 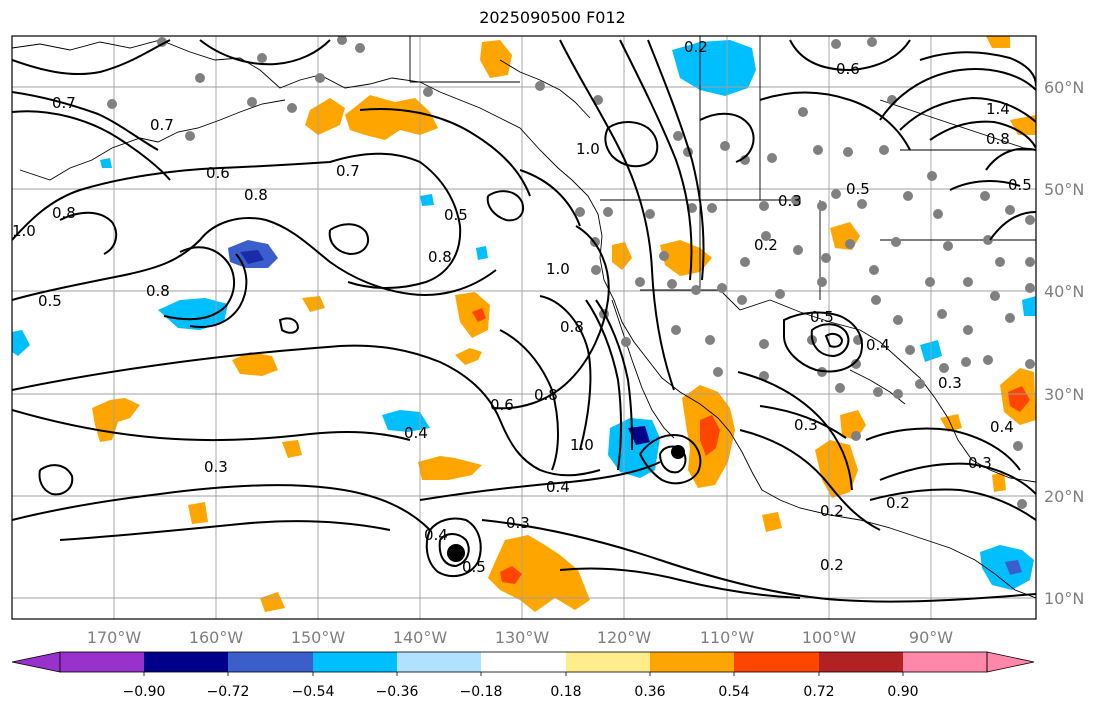 I want to click on lon-label: 90°W, so click(x=931, y=637).